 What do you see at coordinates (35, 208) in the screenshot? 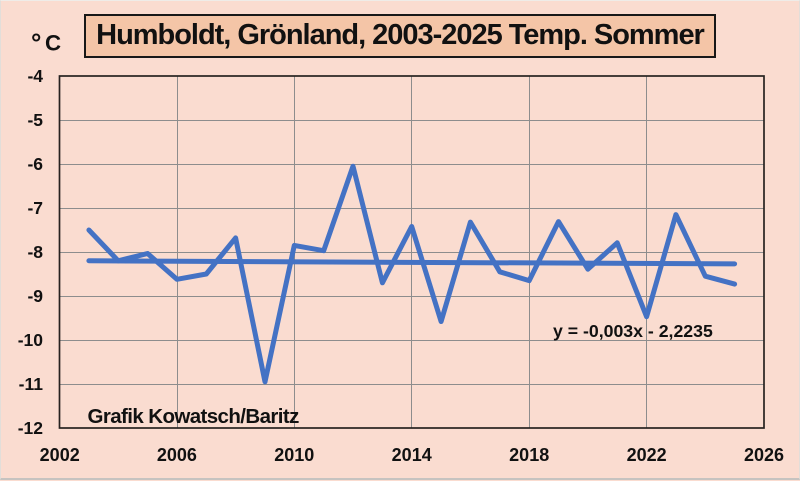
I see `svg-text: -7` at bounding box center [35, 208].